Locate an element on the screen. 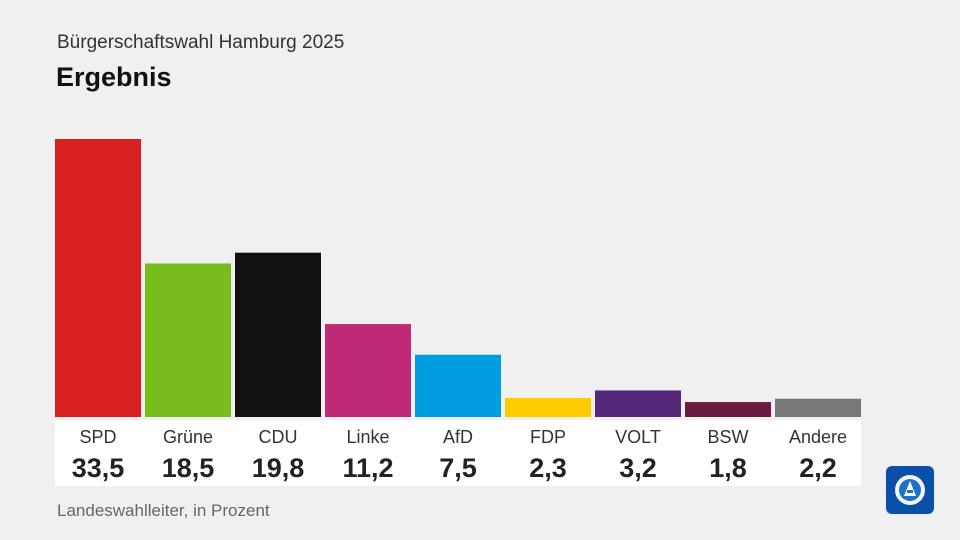 The image size is (960, 540). category-label-andere: Andere is located at coordinates (818, 437).